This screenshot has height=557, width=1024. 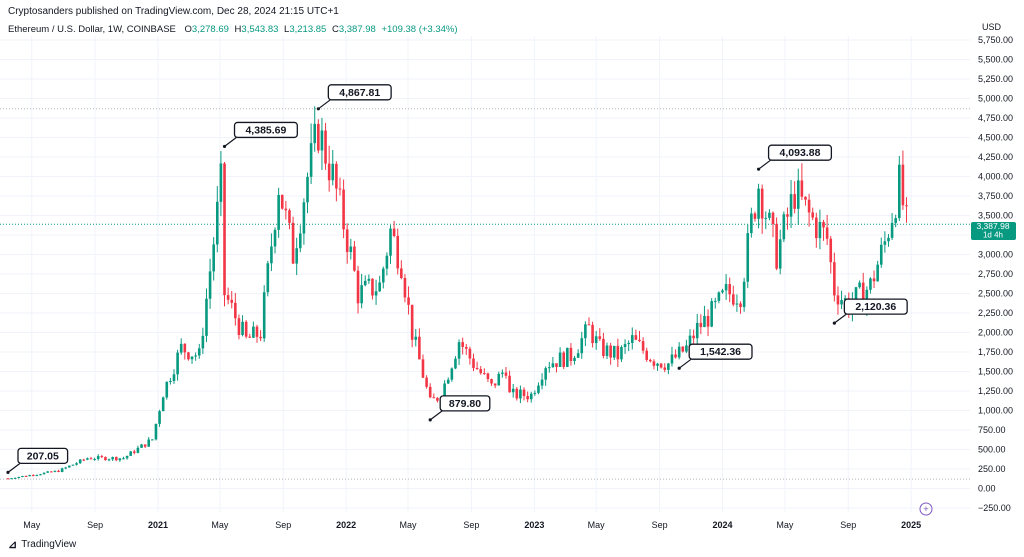 I want to click on low-label: L, so click(x=287, y=29).